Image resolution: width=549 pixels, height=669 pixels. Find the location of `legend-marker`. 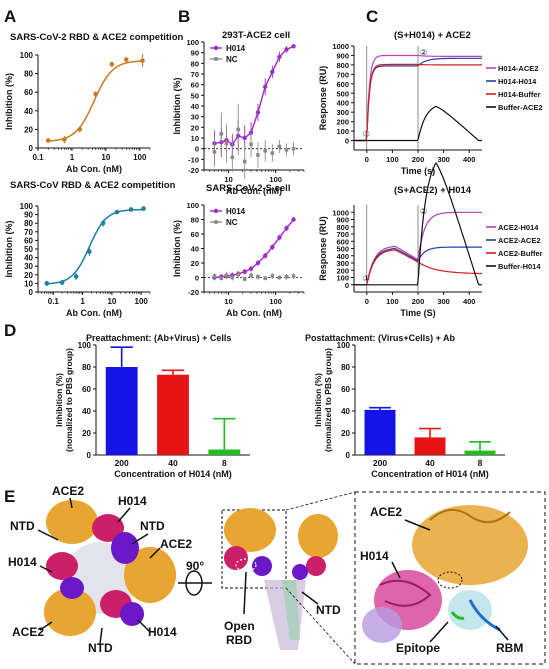

legend-marker is located at coordinates (216, 59).